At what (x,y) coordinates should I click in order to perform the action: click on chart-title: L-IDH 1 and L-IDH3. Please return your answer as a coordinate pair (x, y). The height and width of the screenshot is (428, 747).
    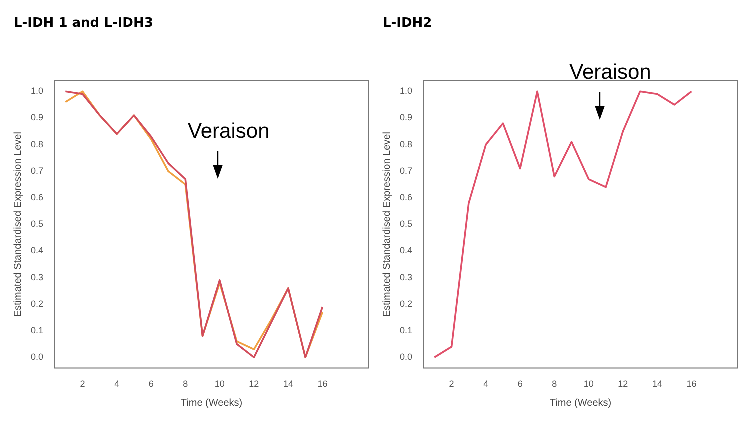
    Looking at the image, I should click on (83, 24).